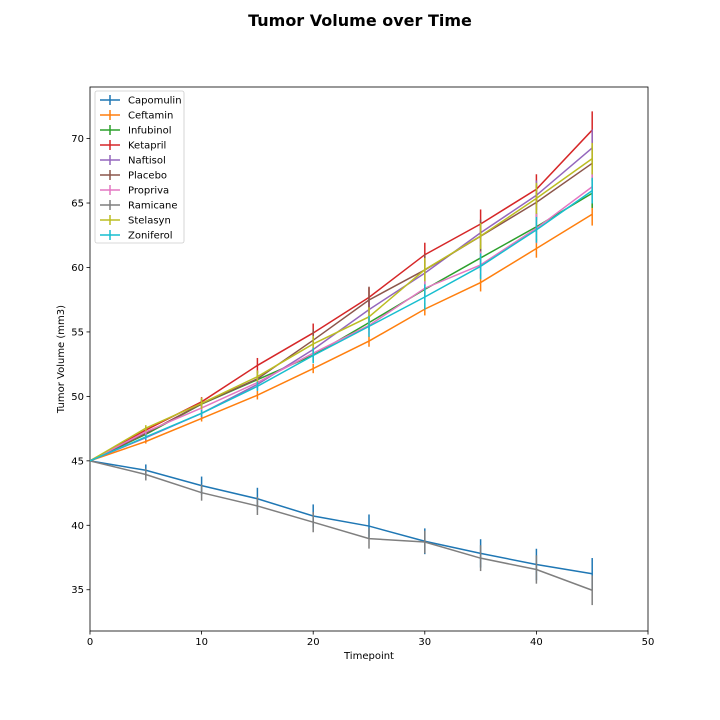 The height and width of the screenshot is (720, 720). What do you see at coordinates (150, 116) in the screenshot?
I see `legend-label: Ceftamin` at bounding box center [150, 116].